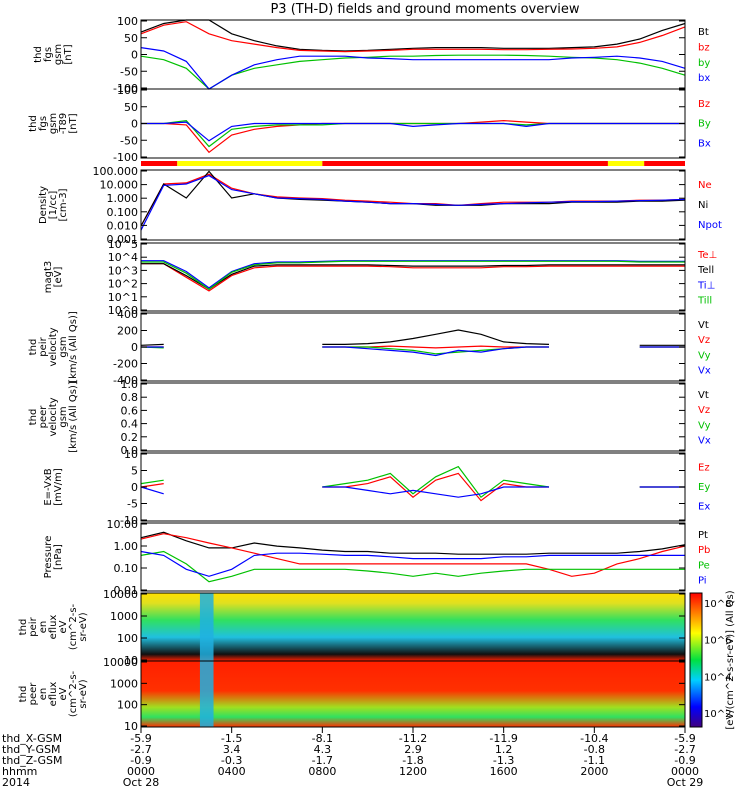 This screenshot has height=804, width=750. Describe the element at coordinates (413, 198) in the screenshot. I see `series-line-Ni` at that location.